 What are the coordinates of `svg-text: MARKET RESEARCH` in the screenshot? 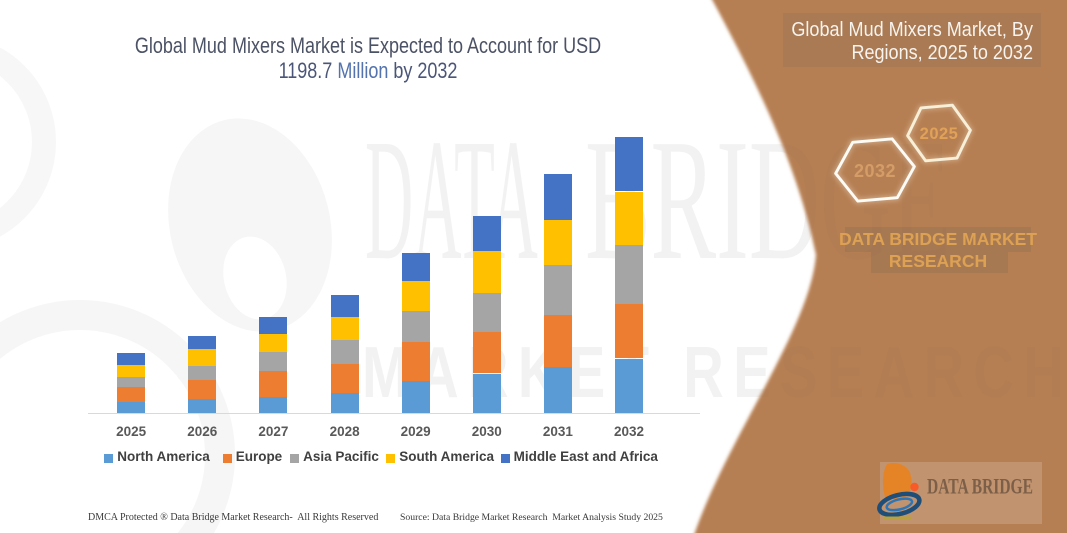 It's located at (714, 372).